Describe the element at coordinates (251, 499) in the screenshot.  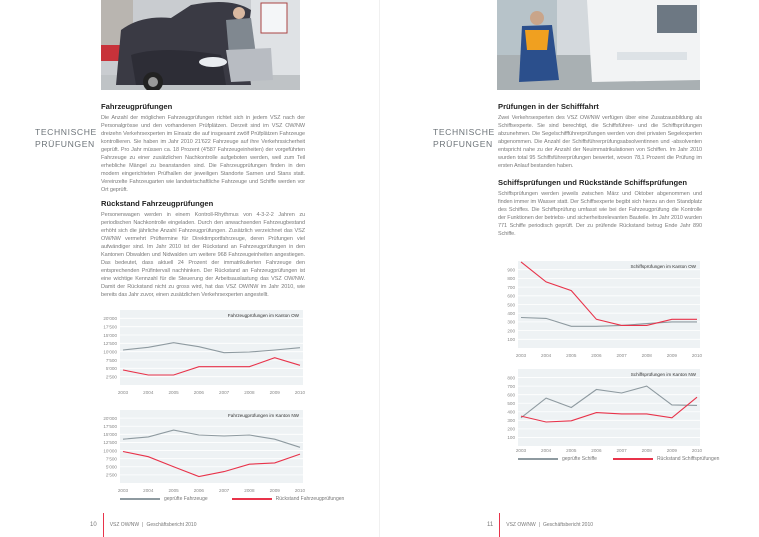
I see `legend-swatch-red` at that location.